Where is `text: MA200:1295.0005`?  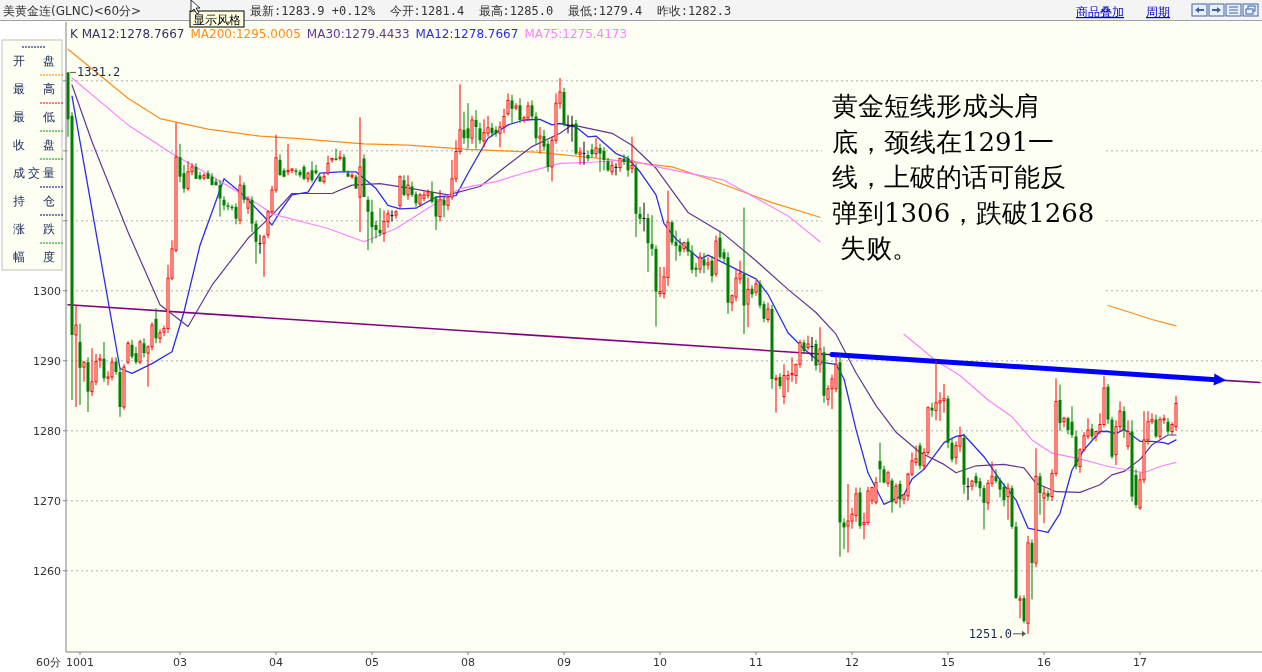 text: MA200:1295.0005 is located at coordinates (245, 34).